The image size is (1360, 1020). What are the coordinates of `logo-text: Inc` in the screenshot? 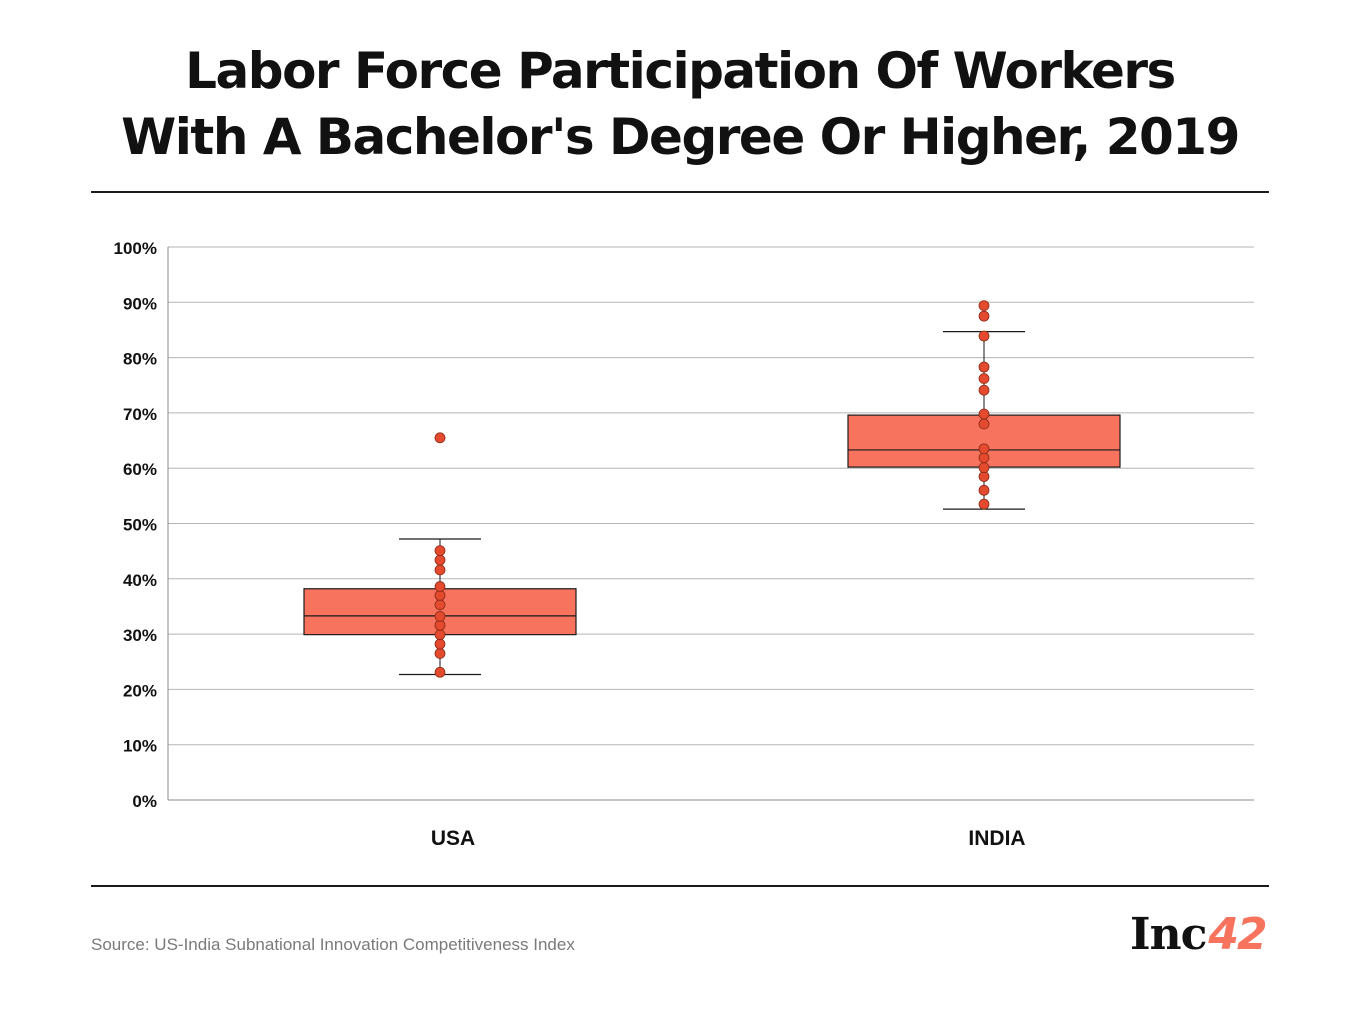 It's located at (1168, 934).